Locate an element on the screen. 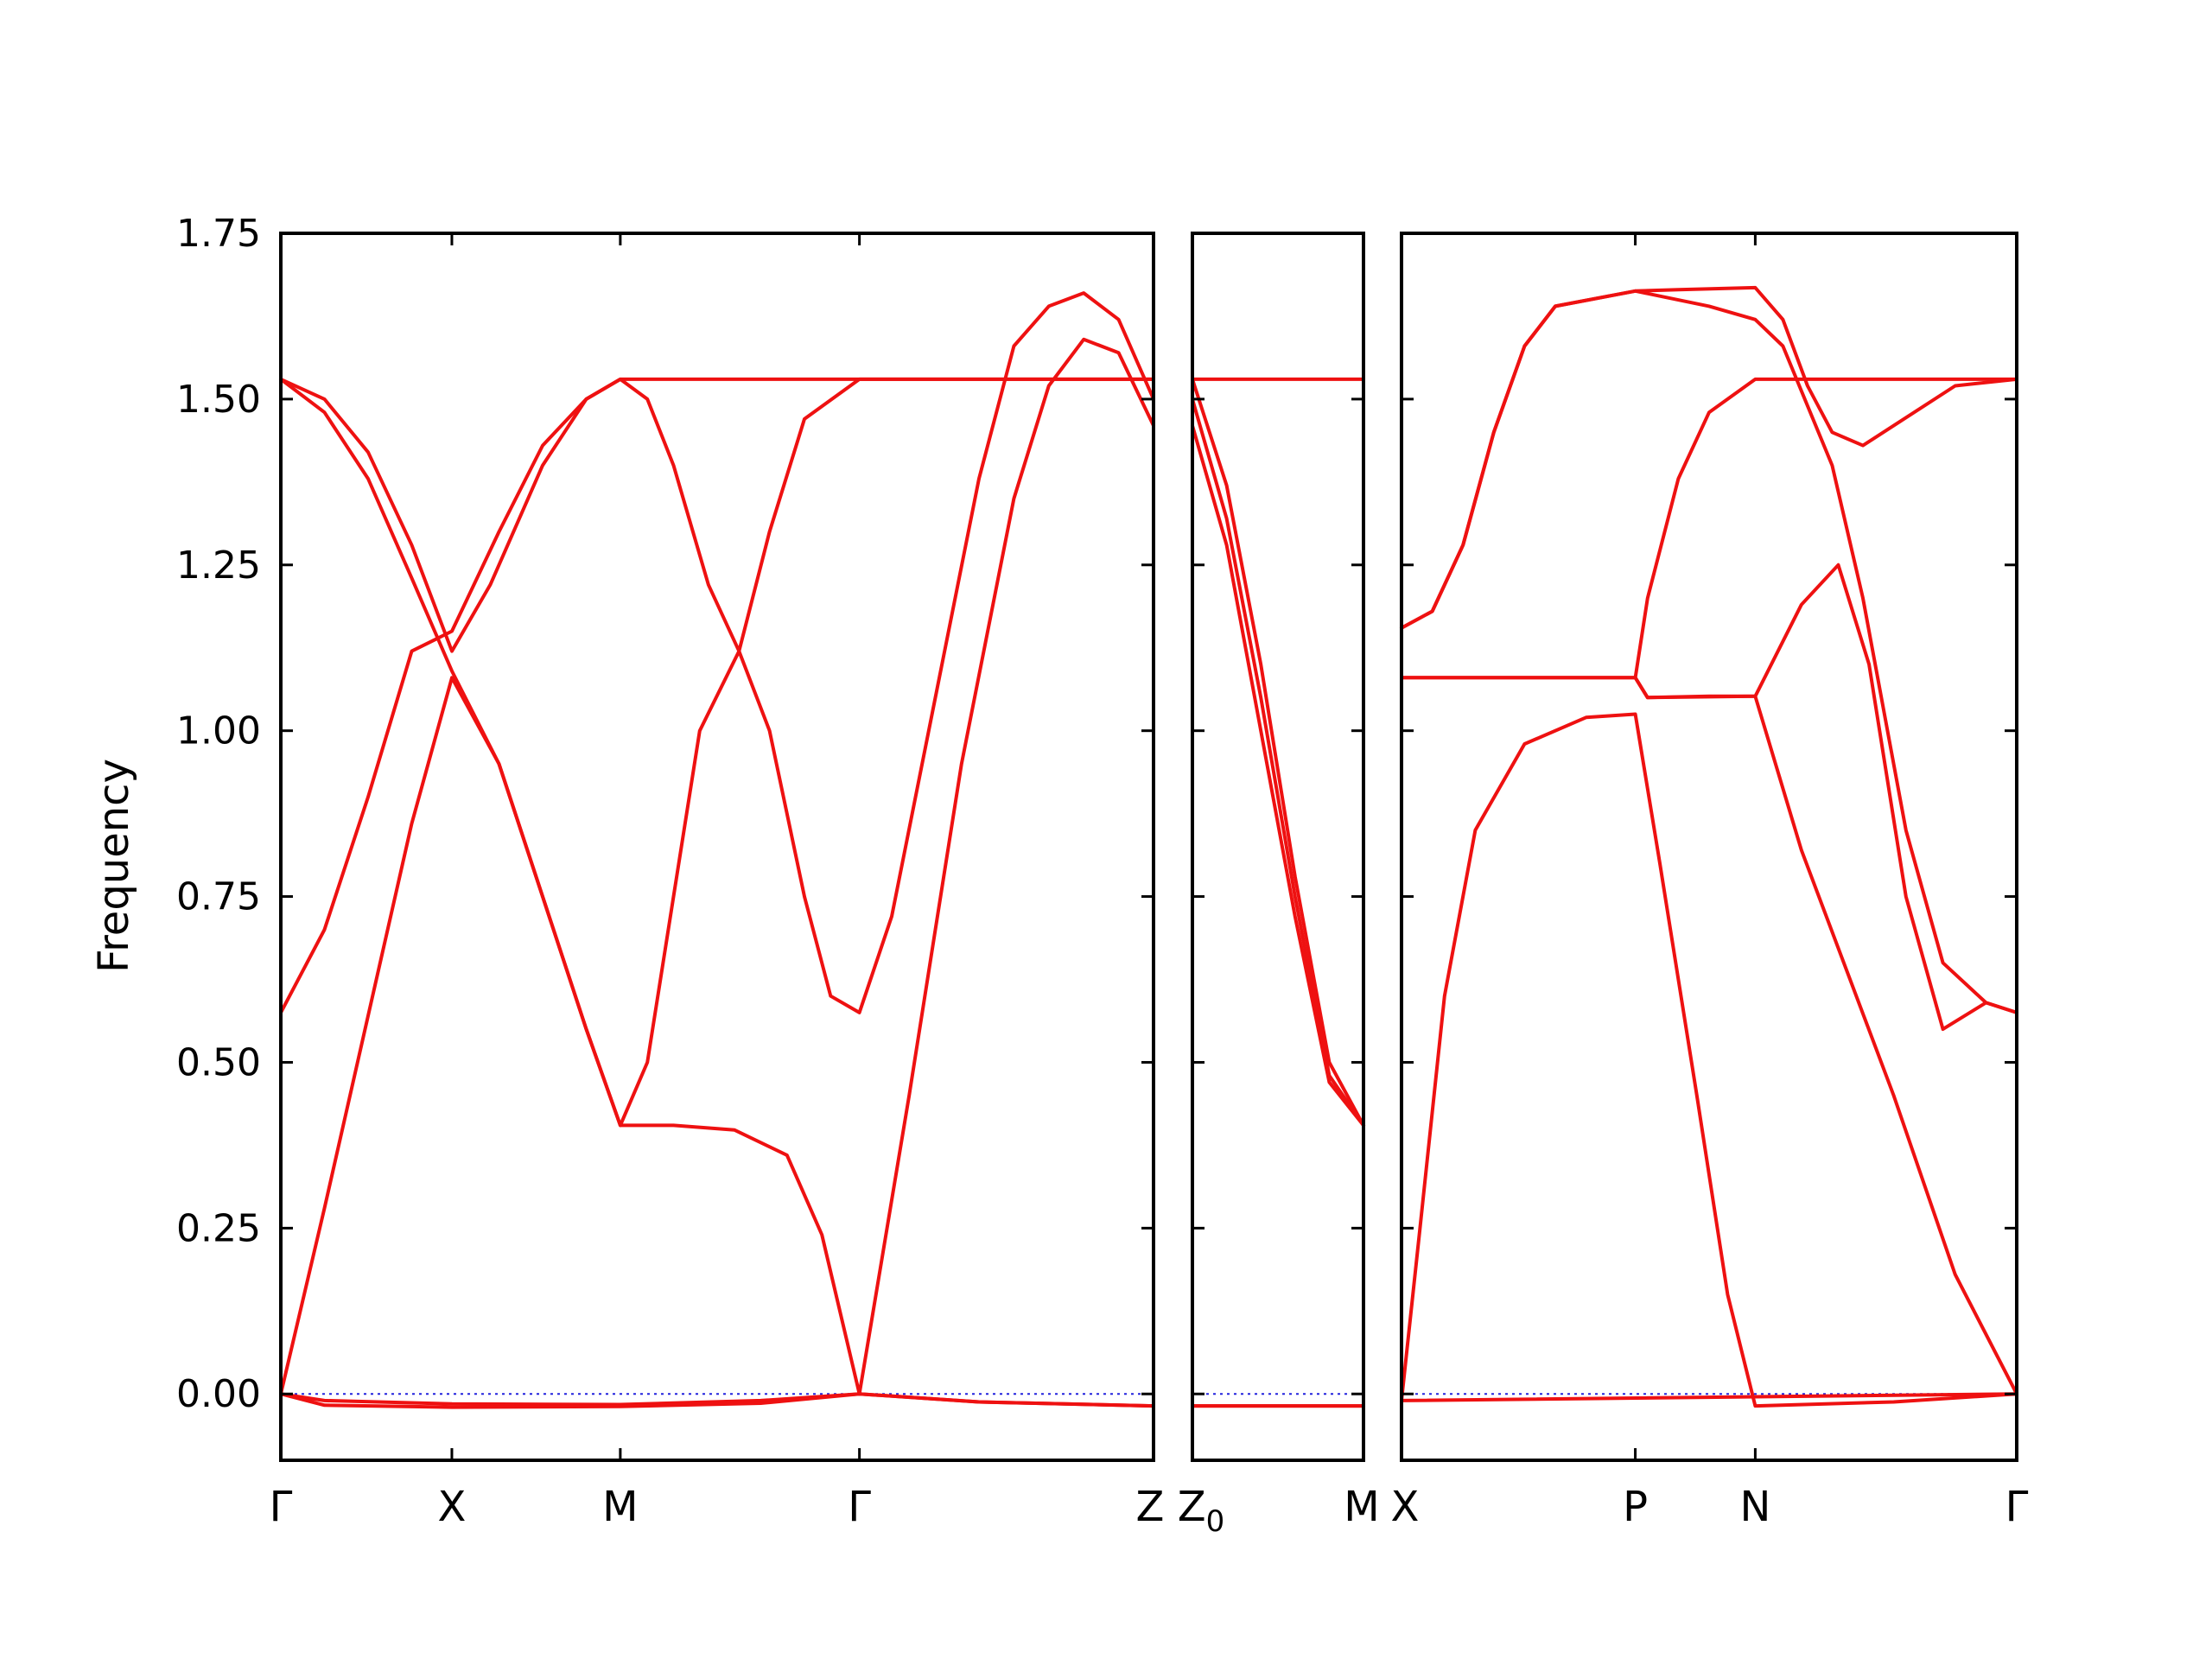 This screenshot has width=2212, height=1659. y-tick-label: 1.75 is located at coordinates (218, 234).